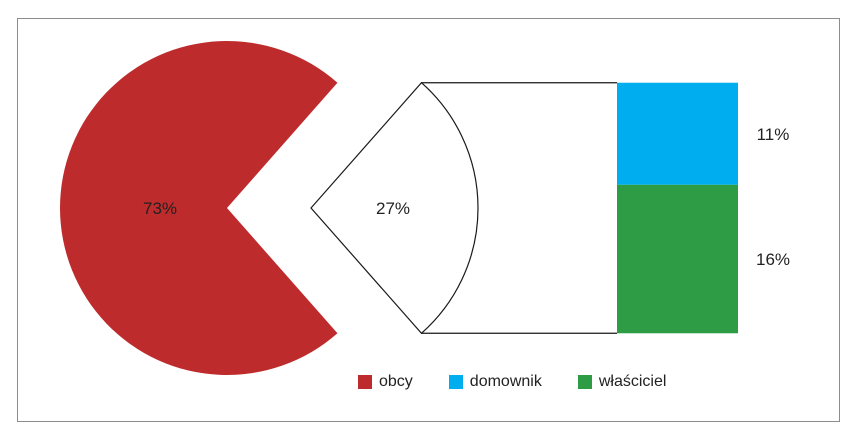 This screenshot has height=431, width=854. What do you see at coordinates (677, 133) in the screenshot?
I see `bar-segment-domownik` at bounding box center [677, 133].